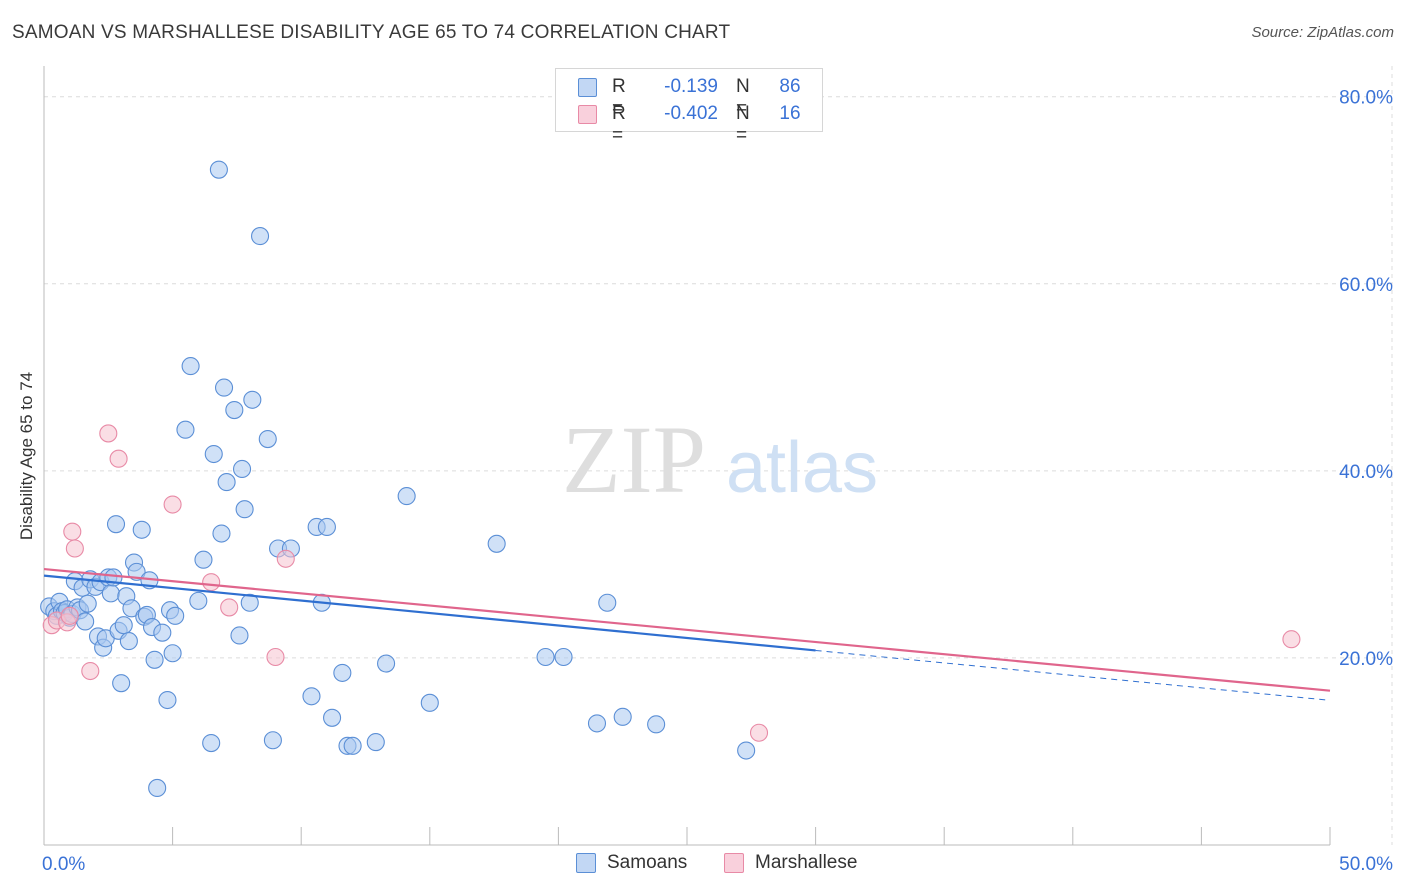  Describe the element at coordinates (1322, 32) in the screenshot. I see `source-label: Source: ZipAtlas.com` at that location.